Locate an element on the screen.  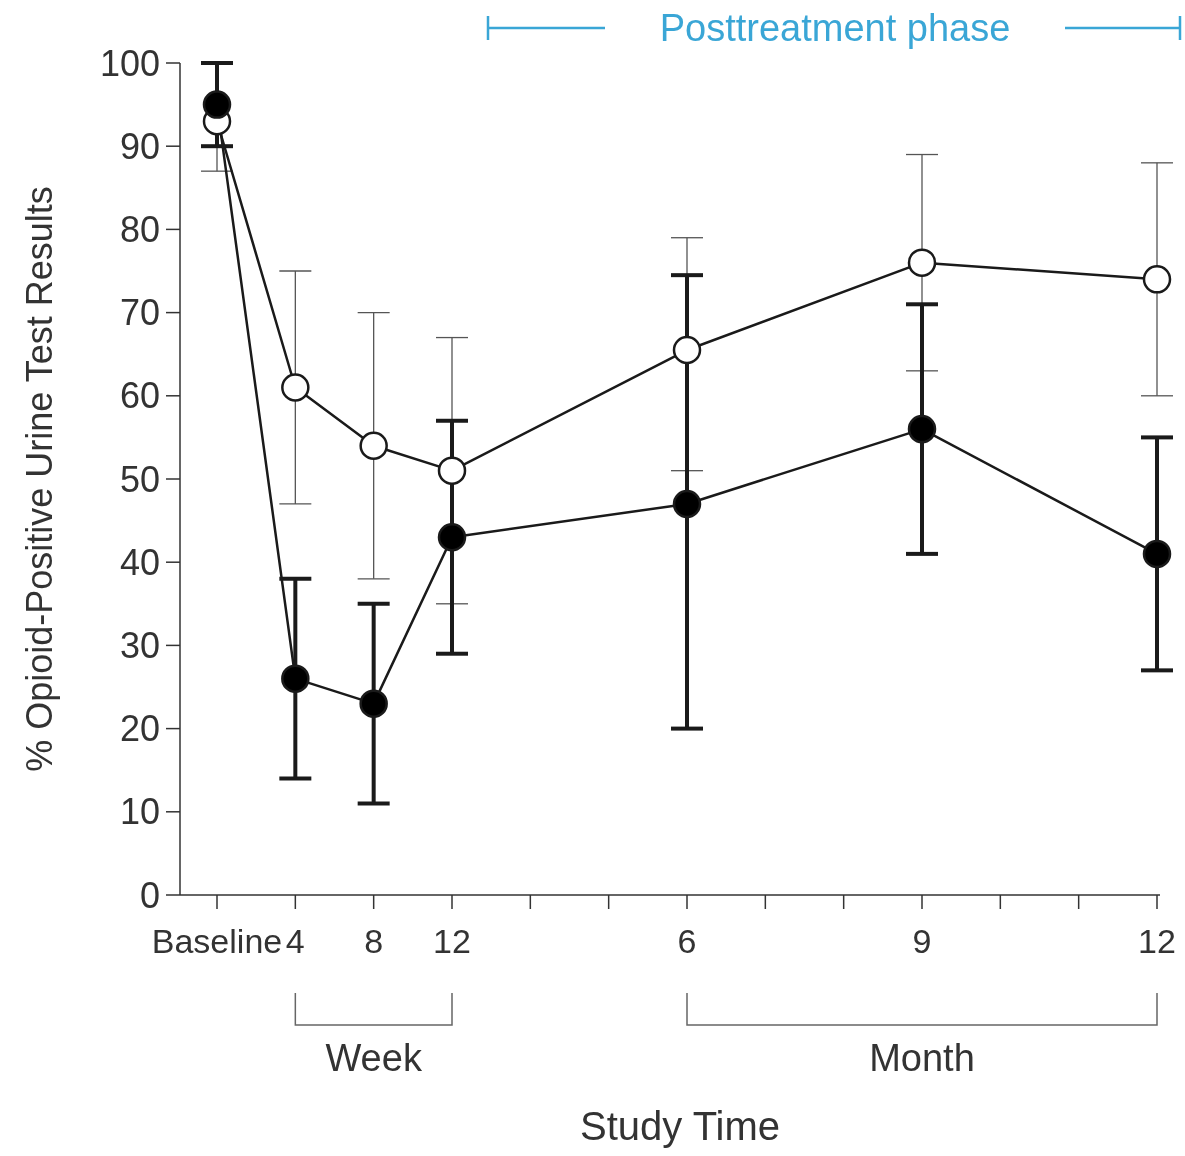
y-tick-label: 90 is located at coordinates (139, 146).